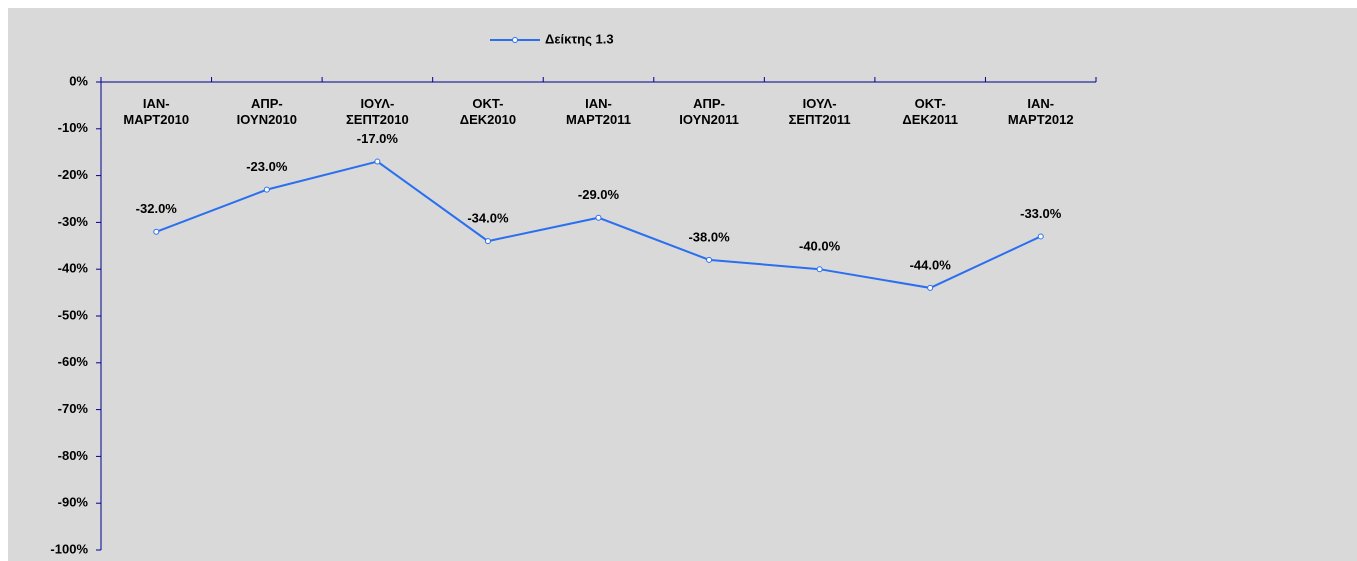  Describe the element at coordinates (156, 111) in the screenshot. I see `x-tick-label: ΙΑΝ-ΜΑΡΤ2010` at that location.